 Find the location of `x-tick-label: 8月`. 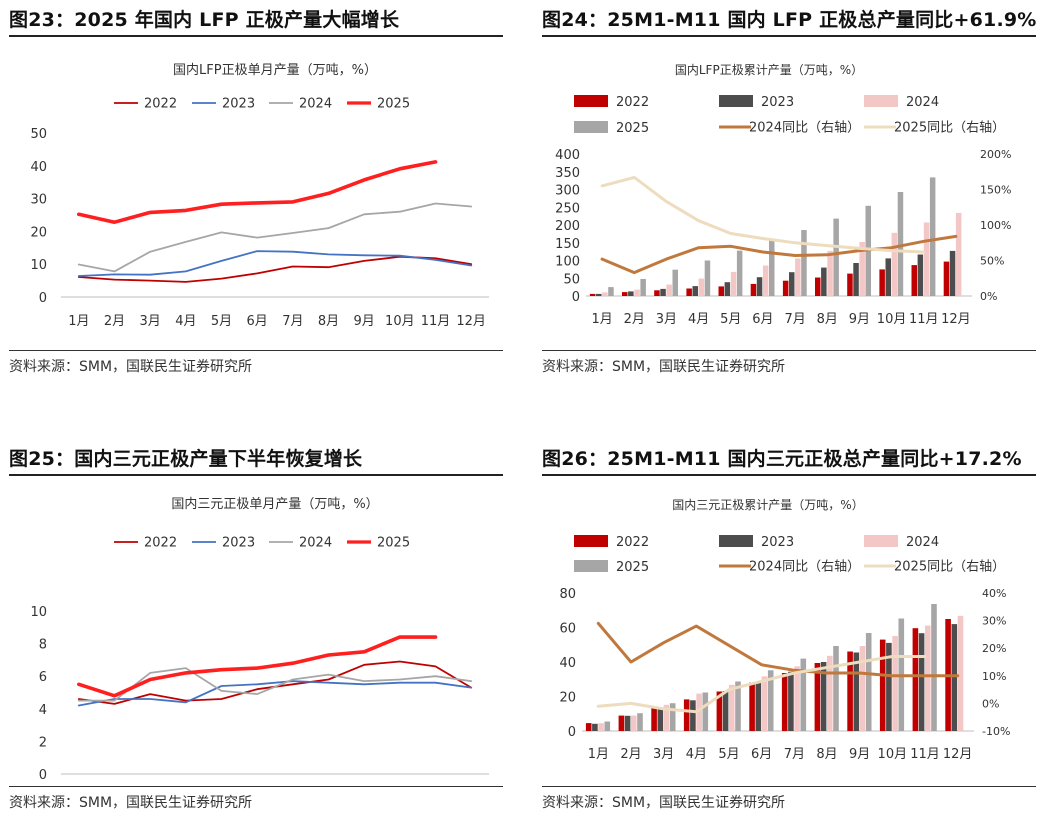

x-tick-label: 8月 is located at coordinates (328, 321).